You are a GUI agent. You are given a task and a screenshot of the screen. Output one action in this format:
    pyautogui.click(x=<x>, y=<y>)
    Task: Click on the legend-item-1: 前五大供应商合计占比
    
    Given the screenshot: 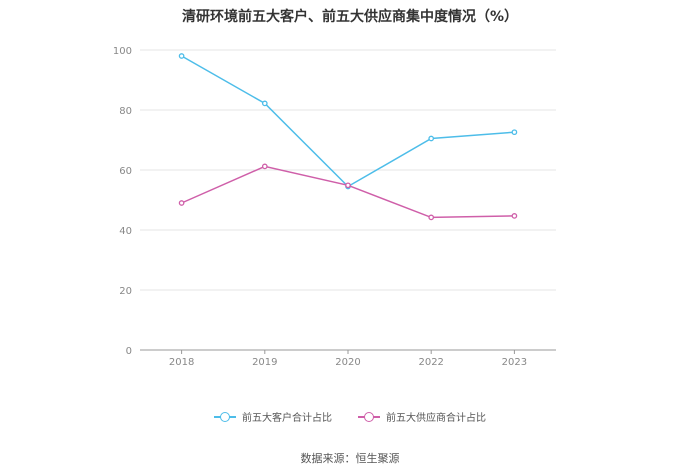 What is the action you would take?
    pyautogui.click(x=422, y=416)
    